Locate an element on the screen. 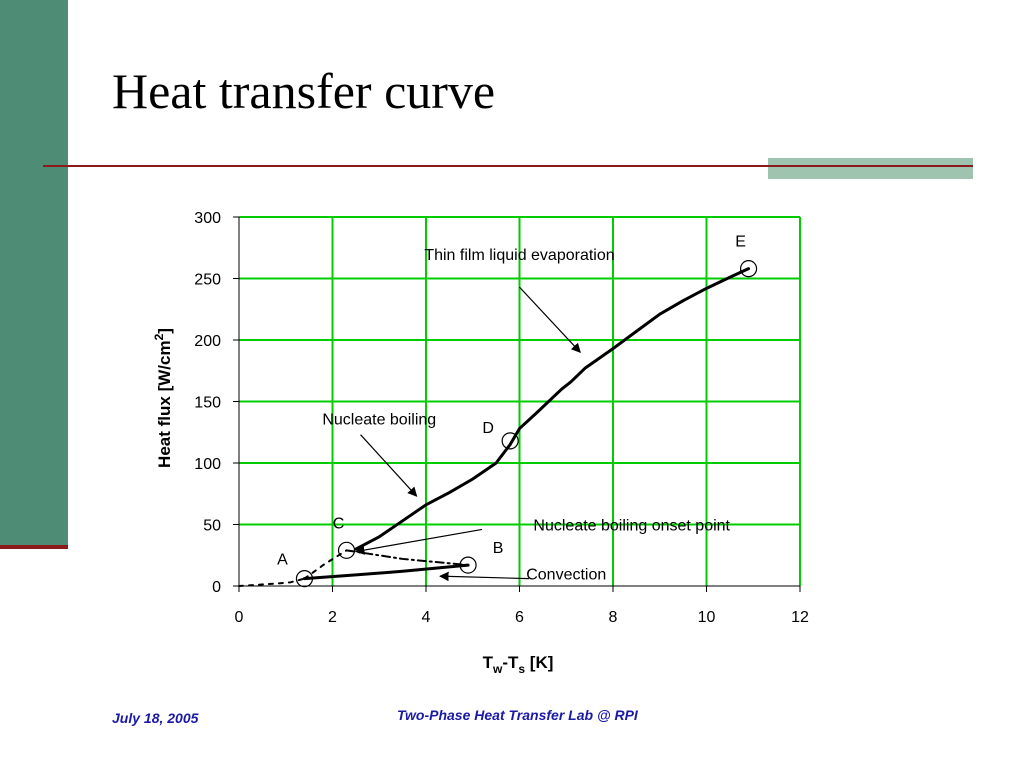 The width and height of the screenshot is (1024, 768). point-marker-c is located at coordinates (346, 550).